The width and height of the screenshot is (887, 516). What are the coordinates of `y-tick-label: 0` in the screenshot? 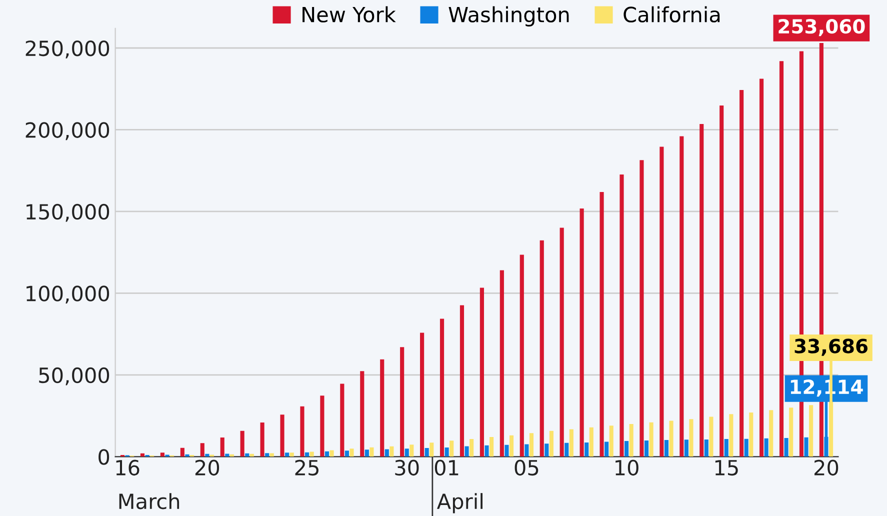 It's located at (104, 457).